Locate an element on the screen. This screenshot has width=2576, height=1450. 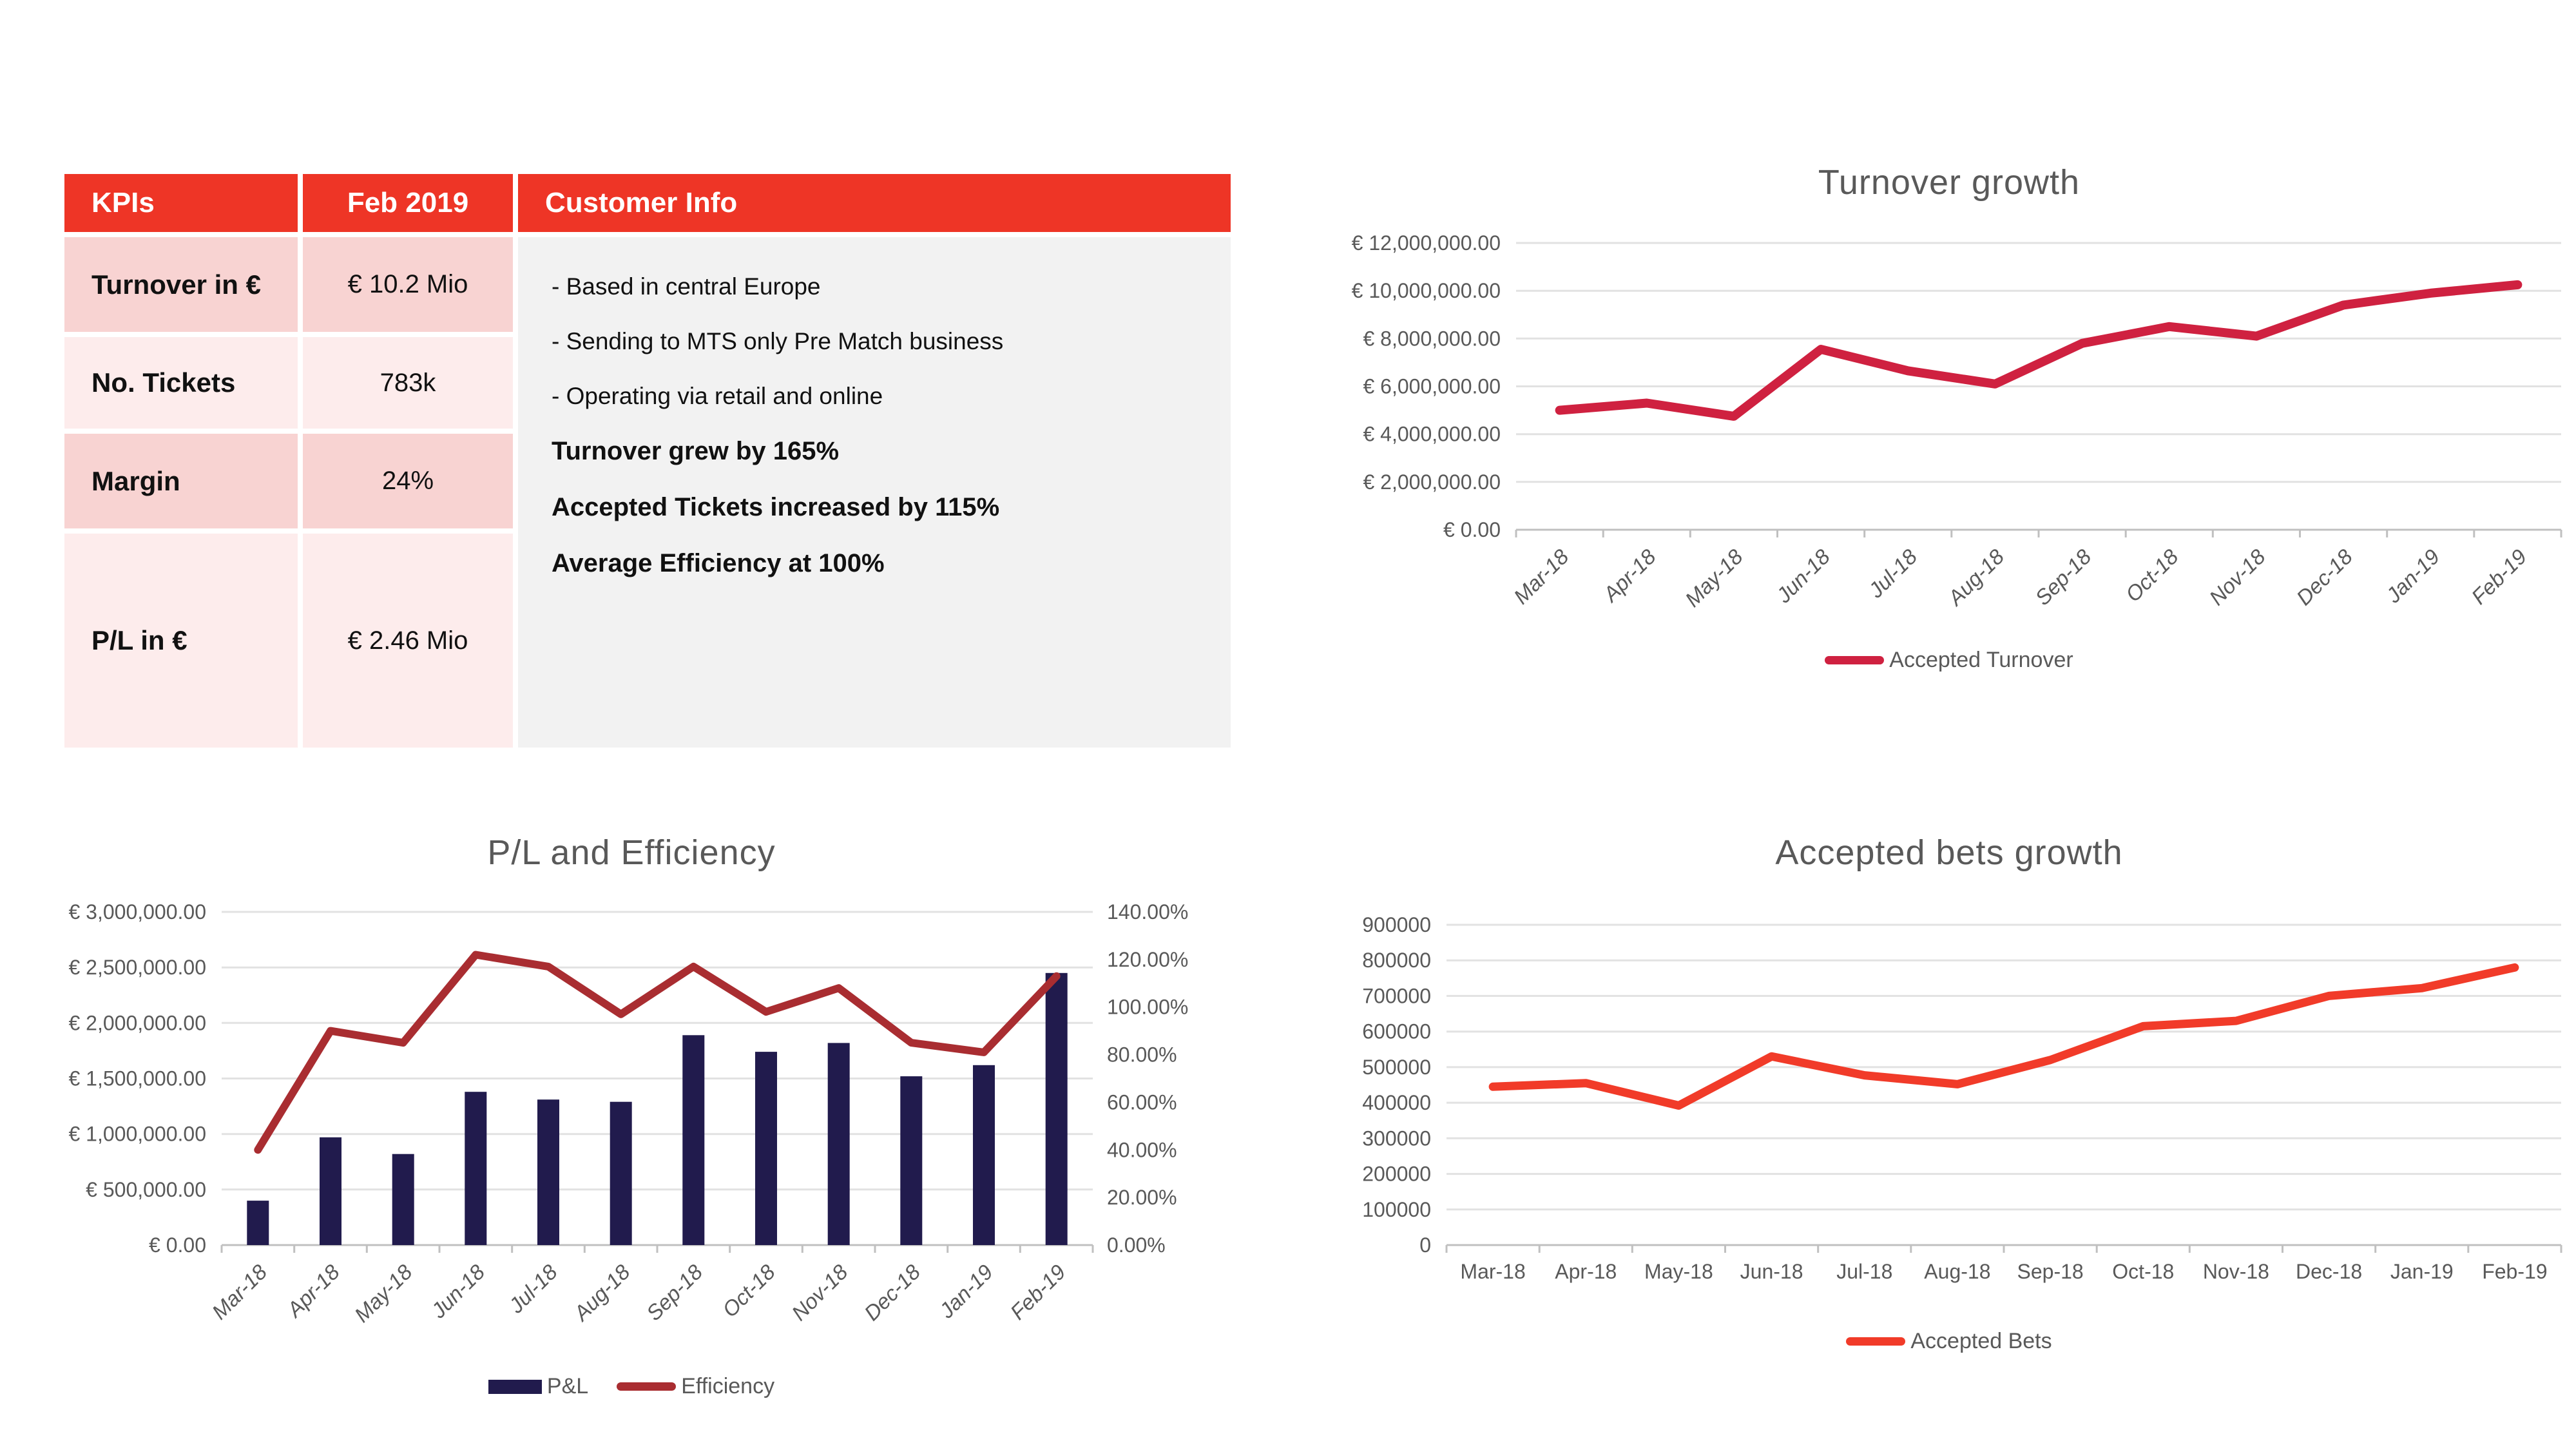
customer-info-highlight: Average Efficiency at 100% is located at coordinates (718, 563).